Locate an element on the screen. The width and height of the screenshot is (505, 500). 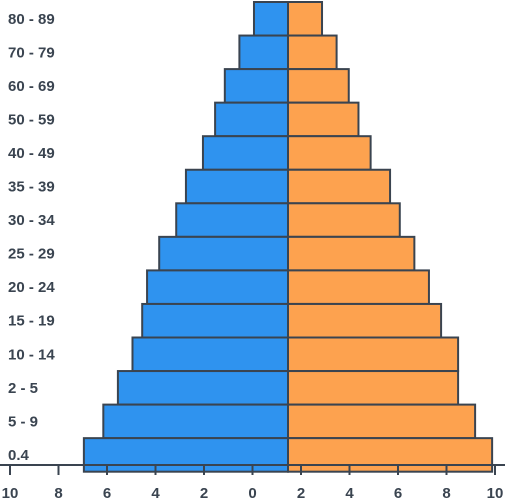
y-tick-label: 60 - 69 is located at coordinates (31, 86).